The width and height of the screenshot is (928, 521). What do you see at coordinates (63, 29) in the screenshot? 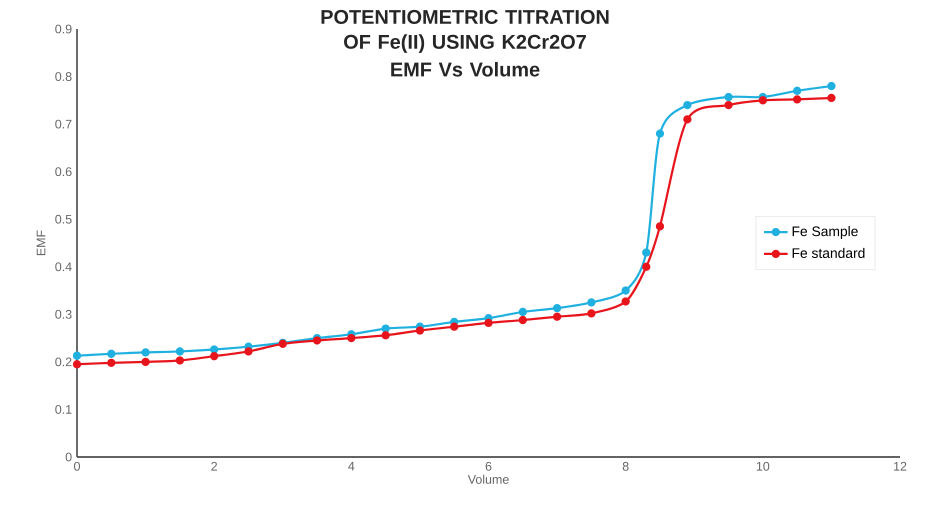
I see `y-tick-label: 0.9` at bounding box center [63, 29].